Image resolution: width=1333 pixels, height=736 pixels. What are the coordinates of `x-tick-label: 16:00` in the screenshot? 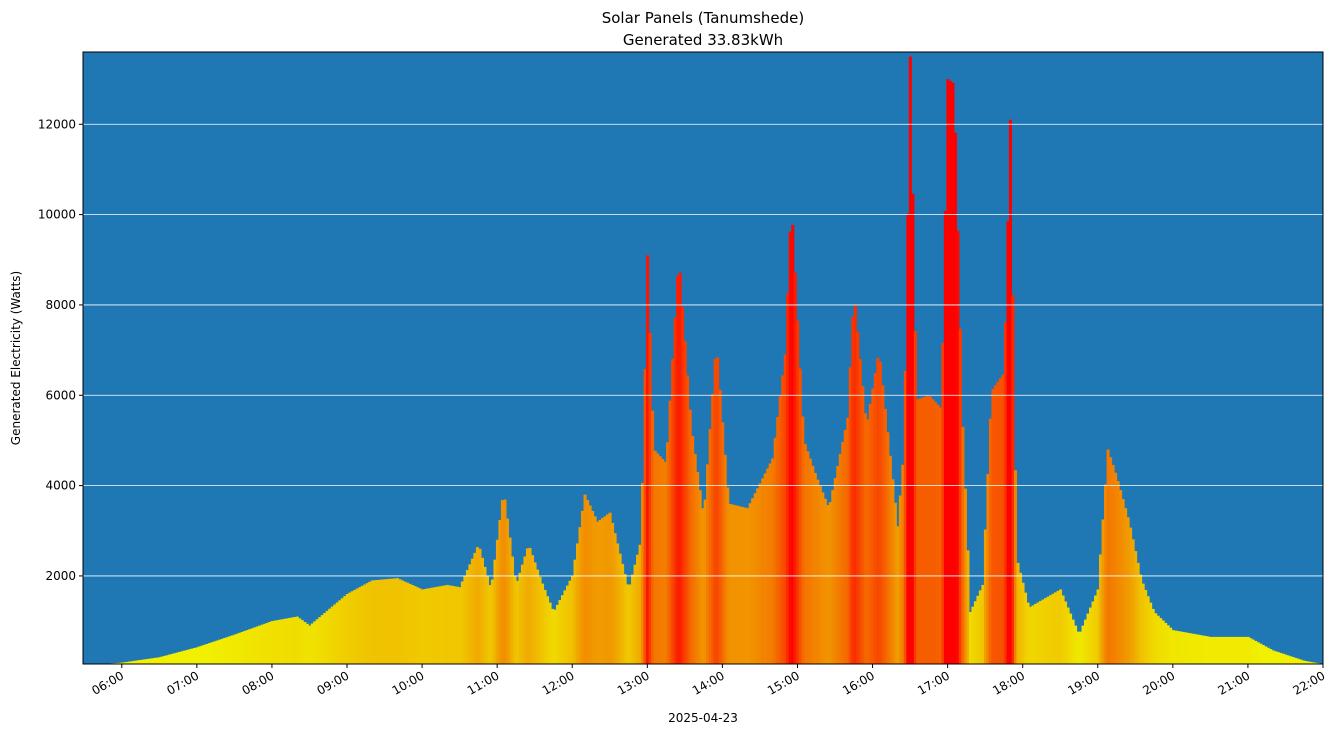 It's located at (858, 682).